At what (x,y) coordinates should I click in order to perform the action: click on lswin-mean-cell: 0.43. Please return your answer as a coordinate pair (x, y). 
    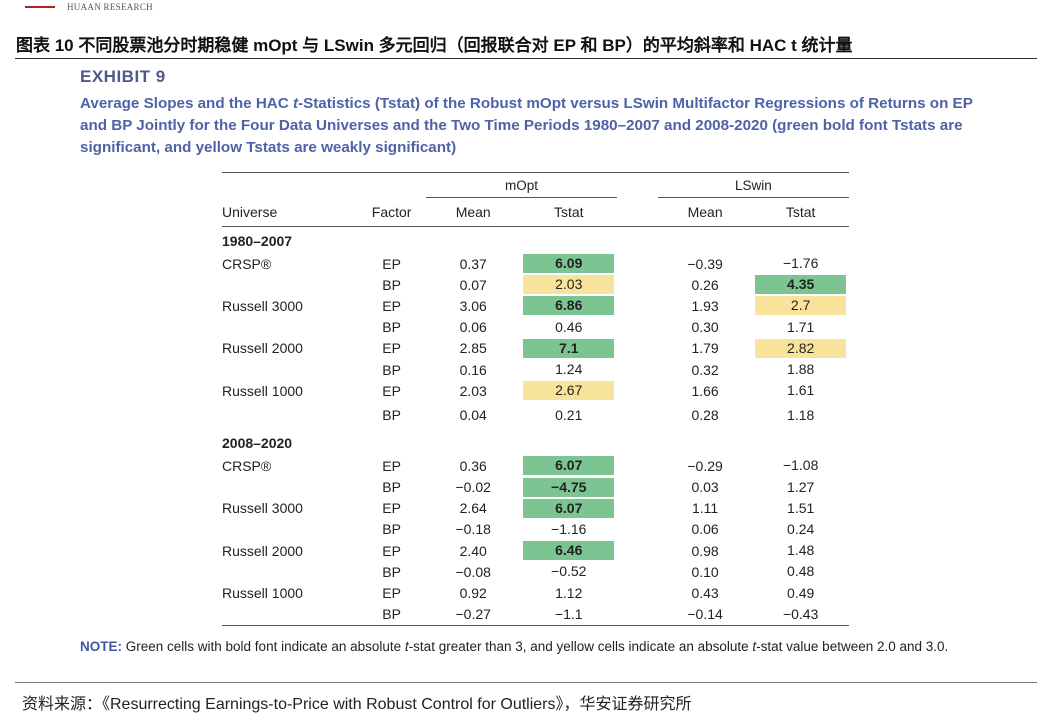
    Looking at the image, I should click on (705, 593).